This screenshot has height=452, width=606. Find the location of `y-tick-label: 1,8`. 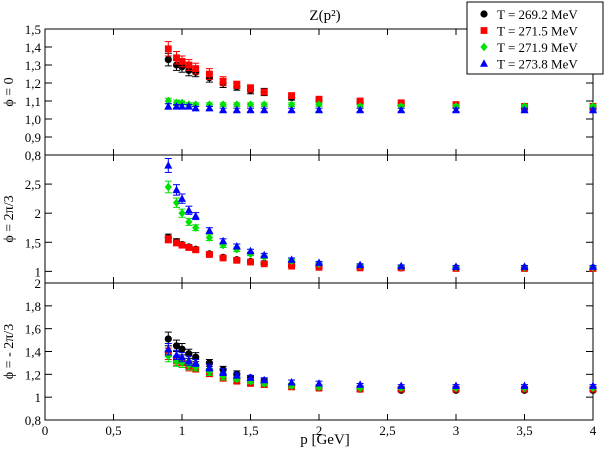

y-tick-label: 1,8 is located at coordinates (33, 306).